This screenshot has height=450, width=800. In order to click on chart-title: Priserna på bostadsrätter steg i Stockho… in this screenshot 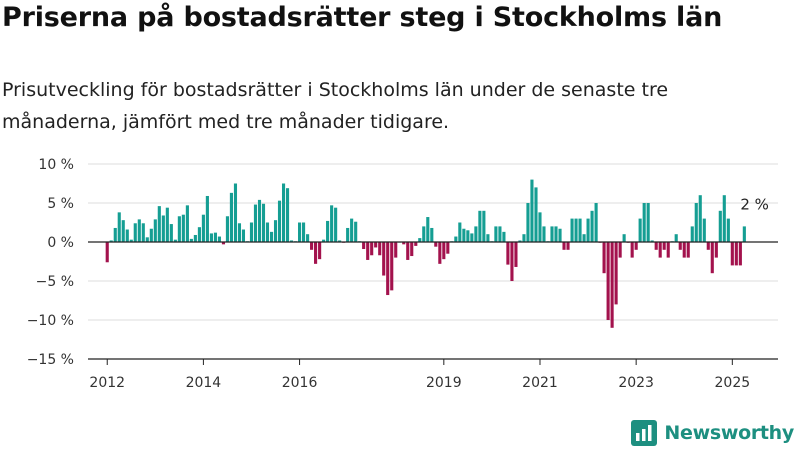, I will do `click(362, 17)`.